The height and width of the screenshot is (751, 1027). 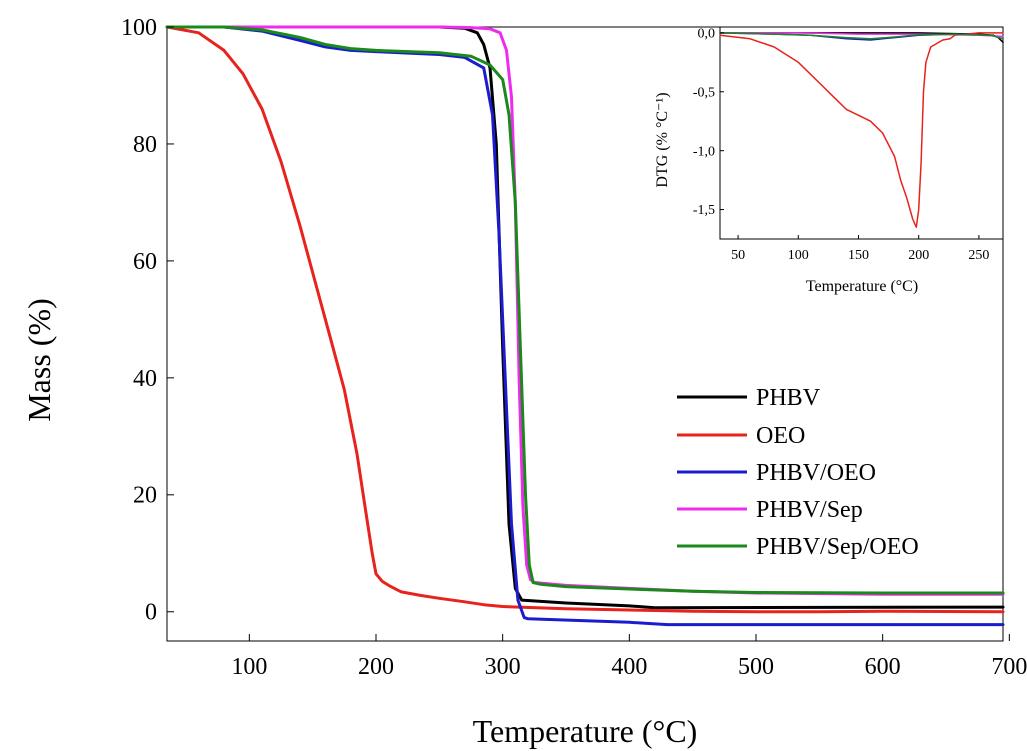 What do you see at coordinates (756, 667) in the screenshot?
I see `main-x-tick-label: 500` at bounding box center [756, 667].